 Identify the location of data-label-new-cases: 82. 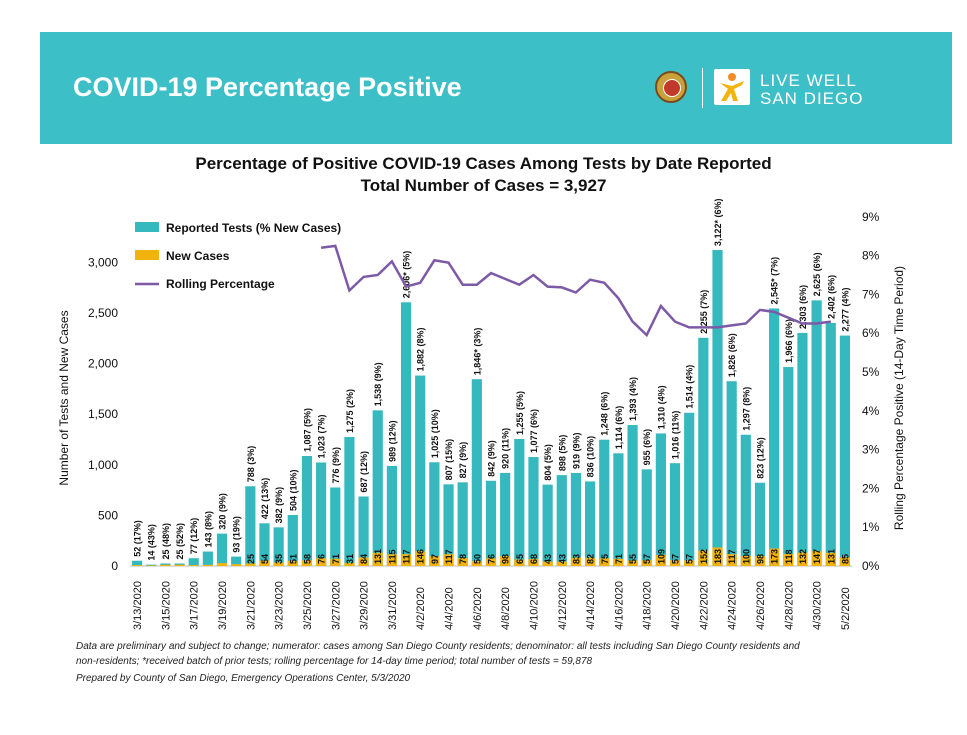
(591, 559).